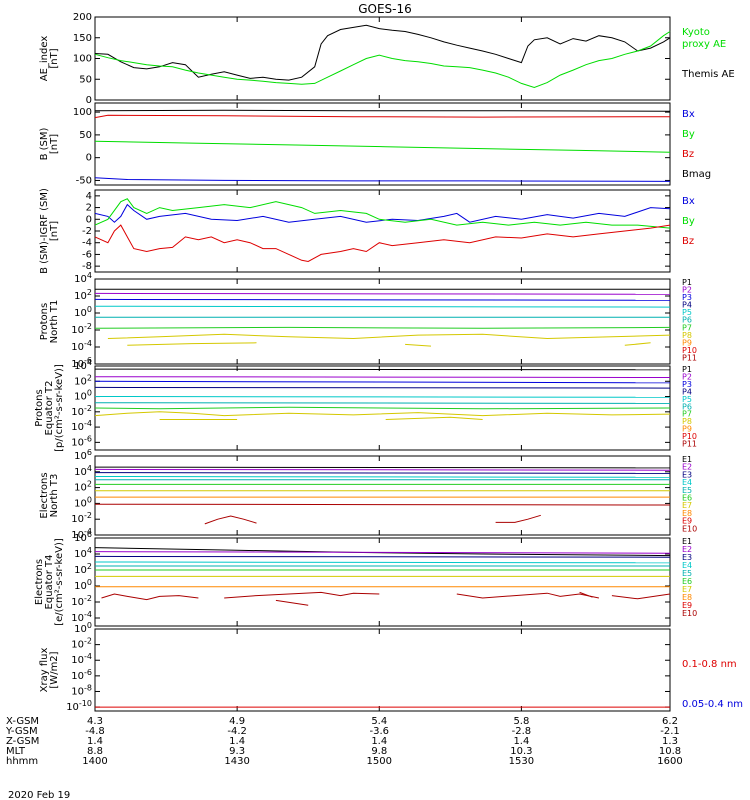  What do you see at coordinates (687, 391) in the screenshot?
I see `pequator-legend-p4: P4` at bounding box center [687, 391].